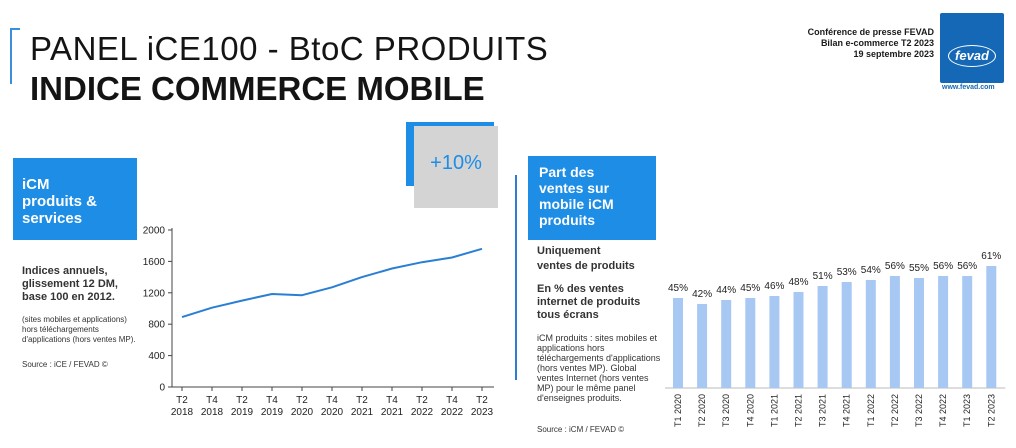 This screenshot has height=448, width=1016. What do you see at coordinates (59, 201) in the screenshot?
I see `icm-panel-label: iCM produits & services` at bounding box center [59, 201].